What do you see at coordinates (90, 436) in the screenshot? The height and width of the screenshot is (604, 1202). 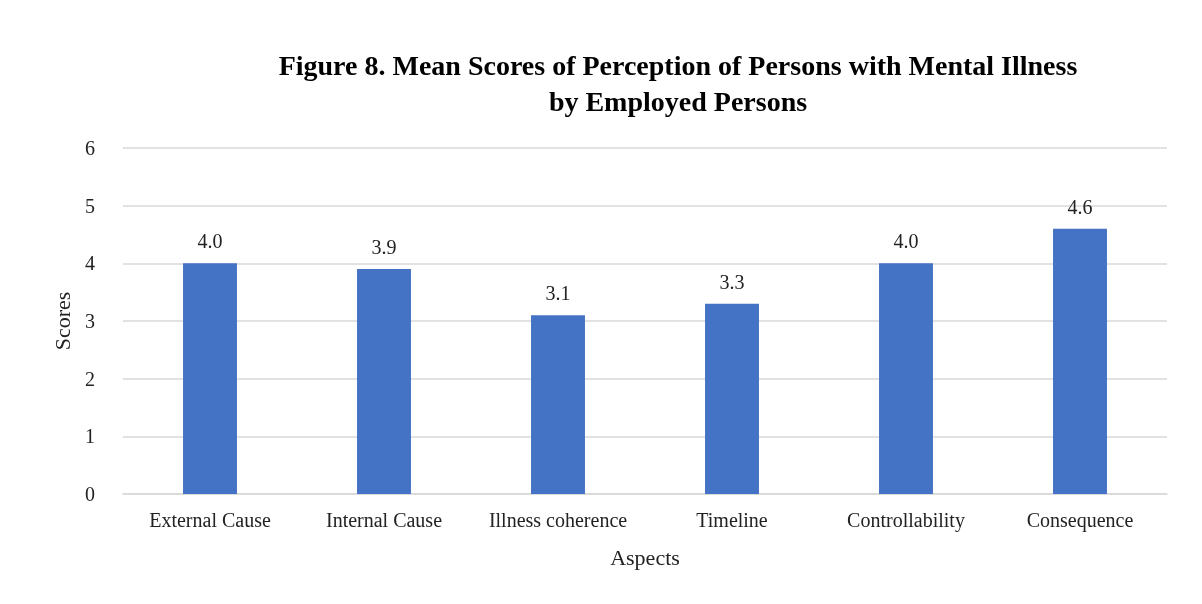 I see `y-tick-label: 1` at bounding box center [90, 436].